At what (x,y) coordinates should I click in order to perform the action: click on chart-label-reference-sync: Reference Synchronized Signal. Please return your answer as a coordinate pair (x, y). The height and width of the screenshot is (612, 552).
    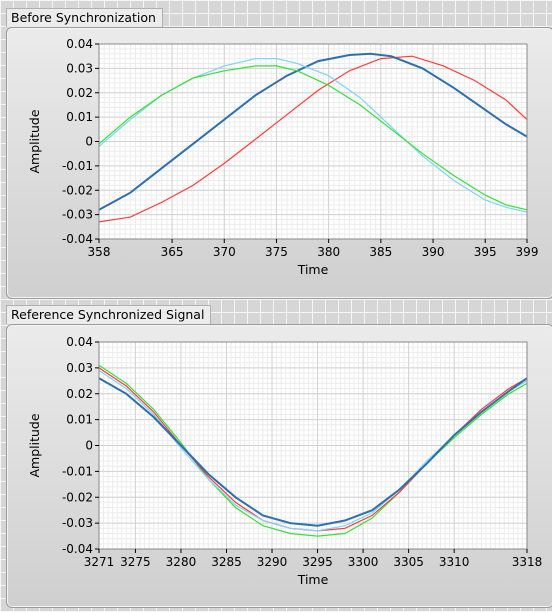
    Looking at the image, I should click on (109, 314).